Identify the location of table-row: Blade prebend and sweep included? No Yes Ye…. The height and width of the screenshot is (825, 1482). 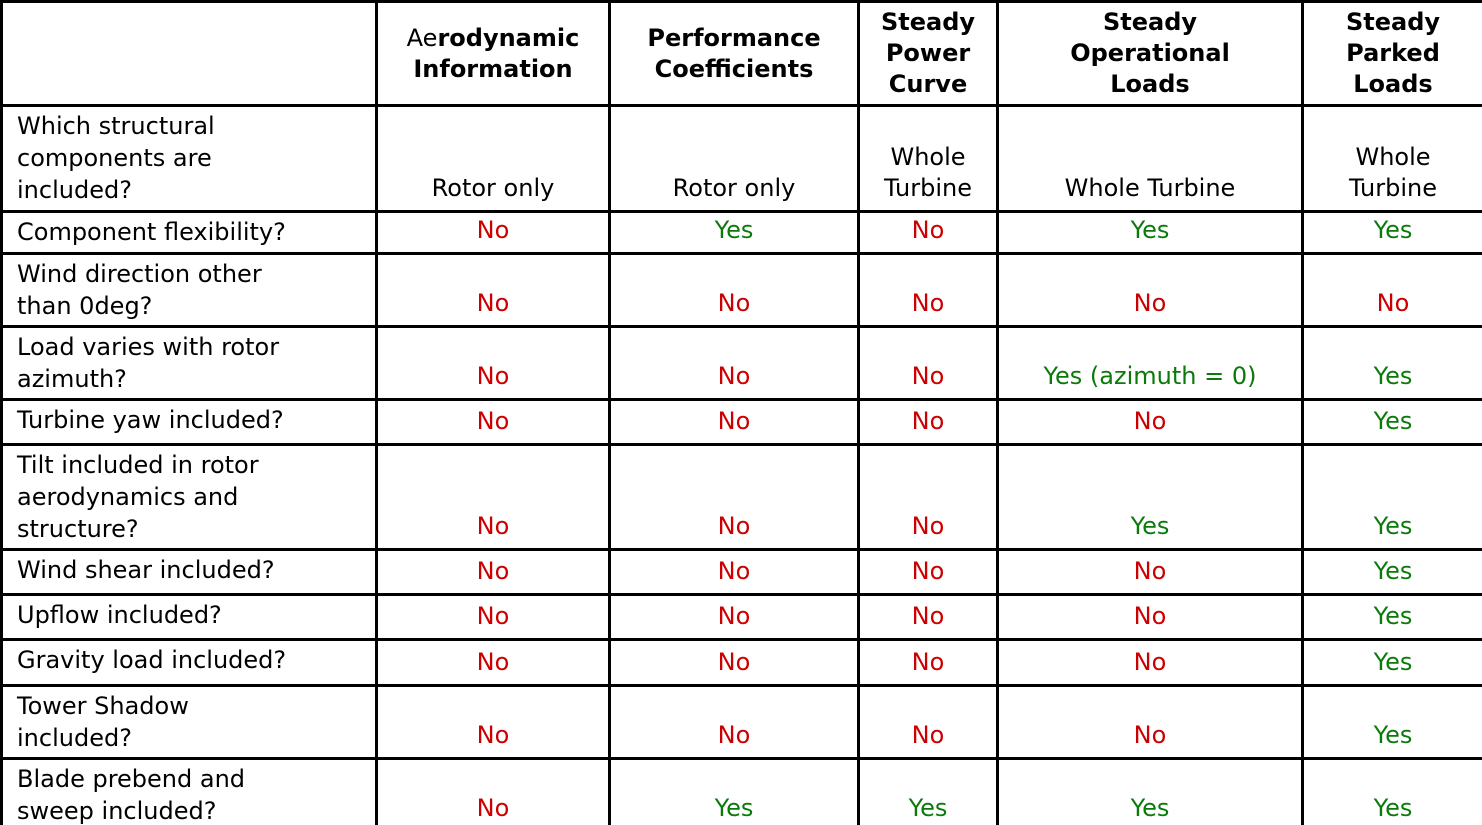
(741, 791).